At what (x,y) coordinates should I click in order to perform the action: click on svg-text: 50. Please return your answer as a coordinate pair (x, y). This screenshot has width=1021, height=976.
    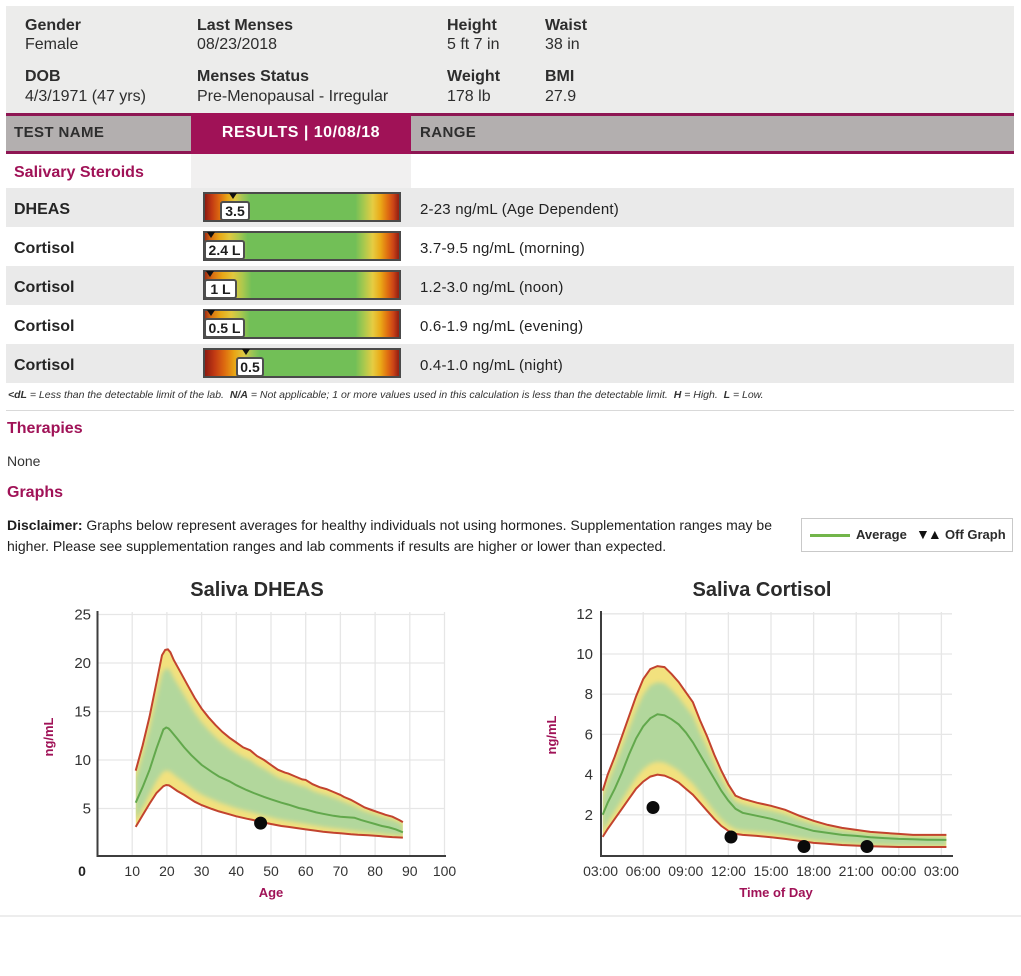
    Looking at the image, I should click on (271, 871).